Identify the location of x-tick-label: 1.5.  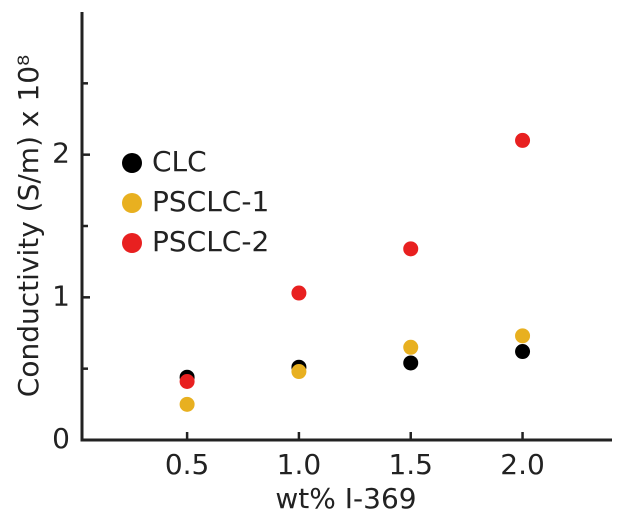
(410, 464).